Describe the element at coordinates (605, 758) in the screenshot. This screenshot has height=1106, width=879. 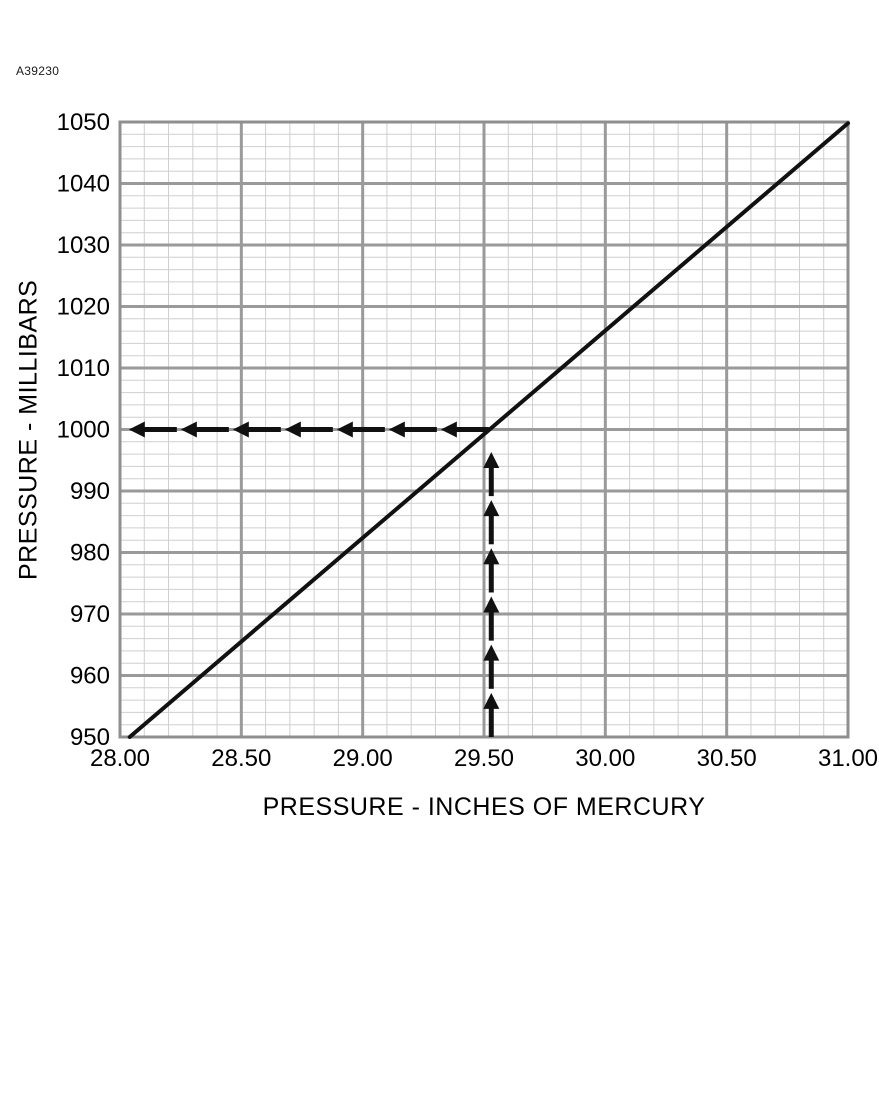
I see `x-tick-label: 30.00` at that location.